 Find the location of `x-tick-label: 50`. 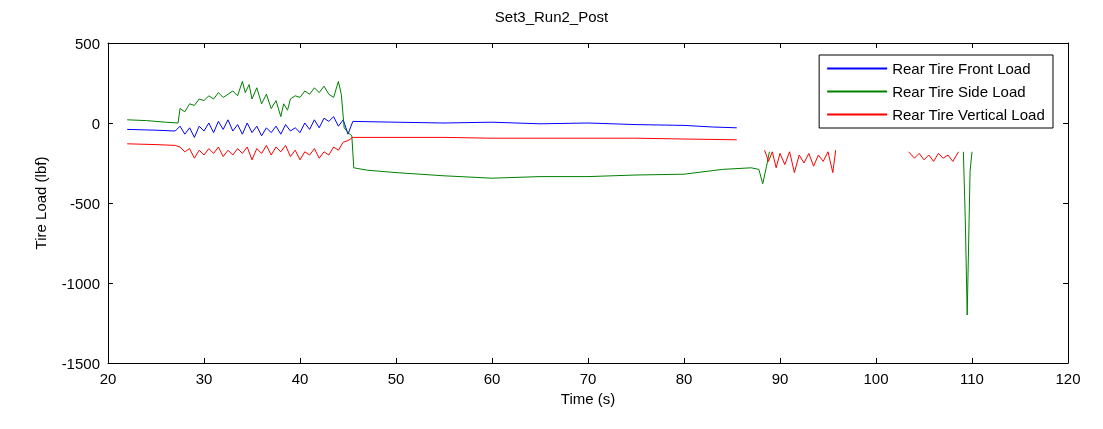

x-tick-label: 50 is located at coordinates (396, 378).